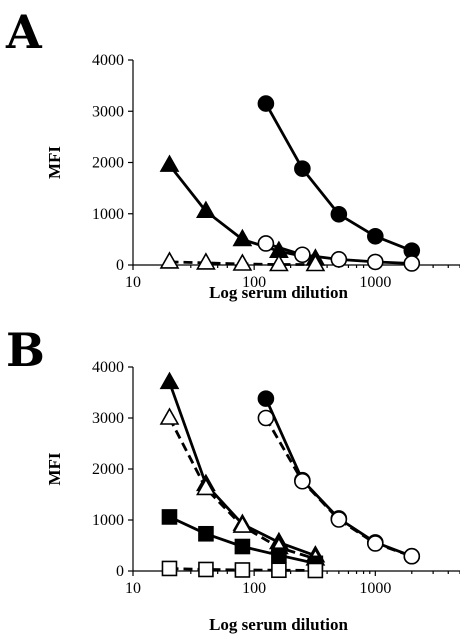 This screenshot has width=460, height=640. What do you see at coordinates (242, 489) in the screenshot?
I see `series-line-open-triangle` at bounding box center [242, 489].